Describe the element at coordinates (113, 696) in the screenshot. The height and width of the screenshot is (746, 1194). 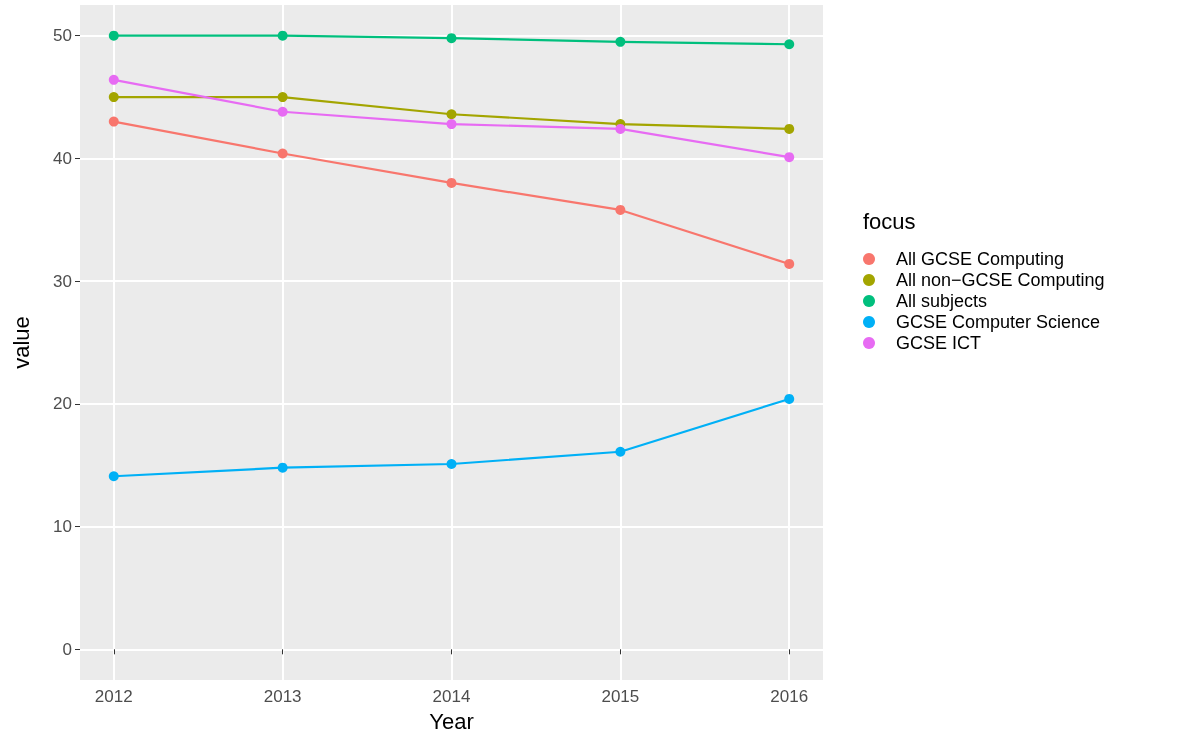
I see `x-tick-label: 2012` at that location.